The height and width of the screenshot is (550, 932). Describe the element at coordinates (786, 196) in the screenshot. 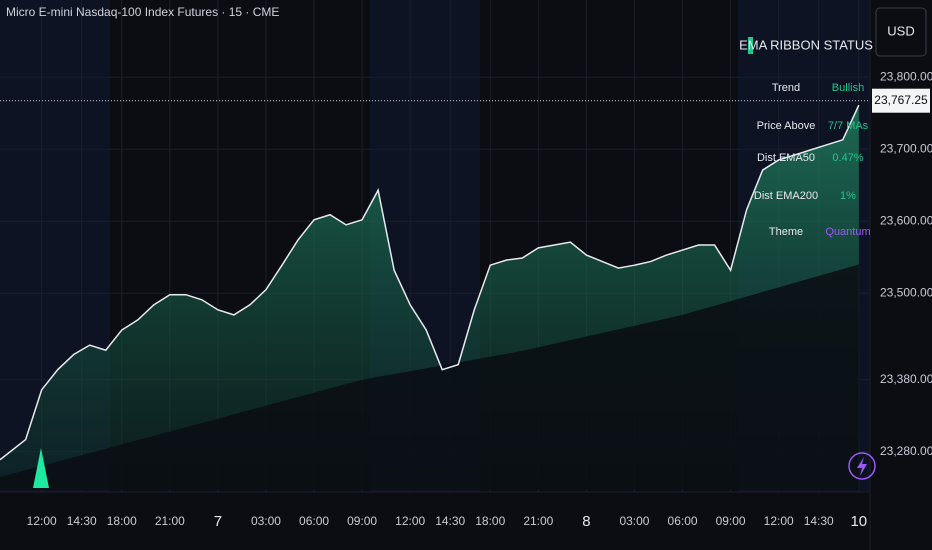

I see `panel-label: Dist EMA200` at that location.